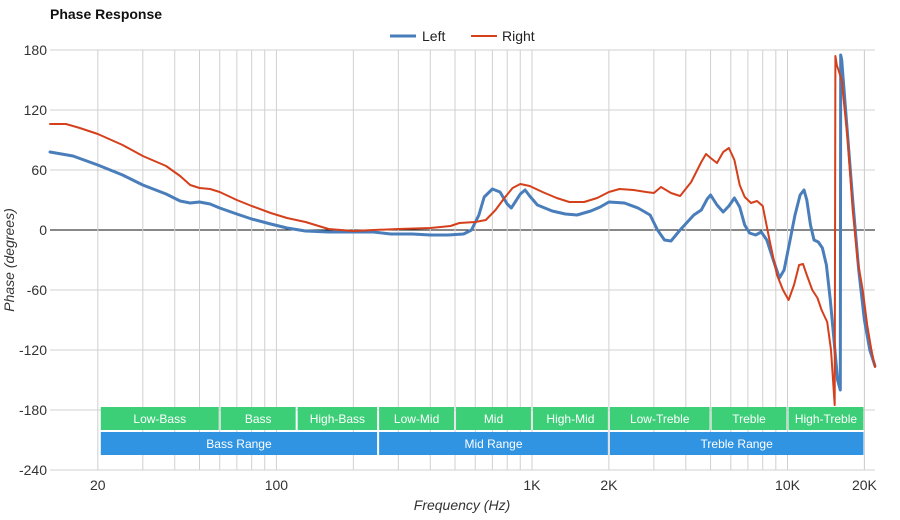  I want to click on band-bass-range, so click(239, 443).